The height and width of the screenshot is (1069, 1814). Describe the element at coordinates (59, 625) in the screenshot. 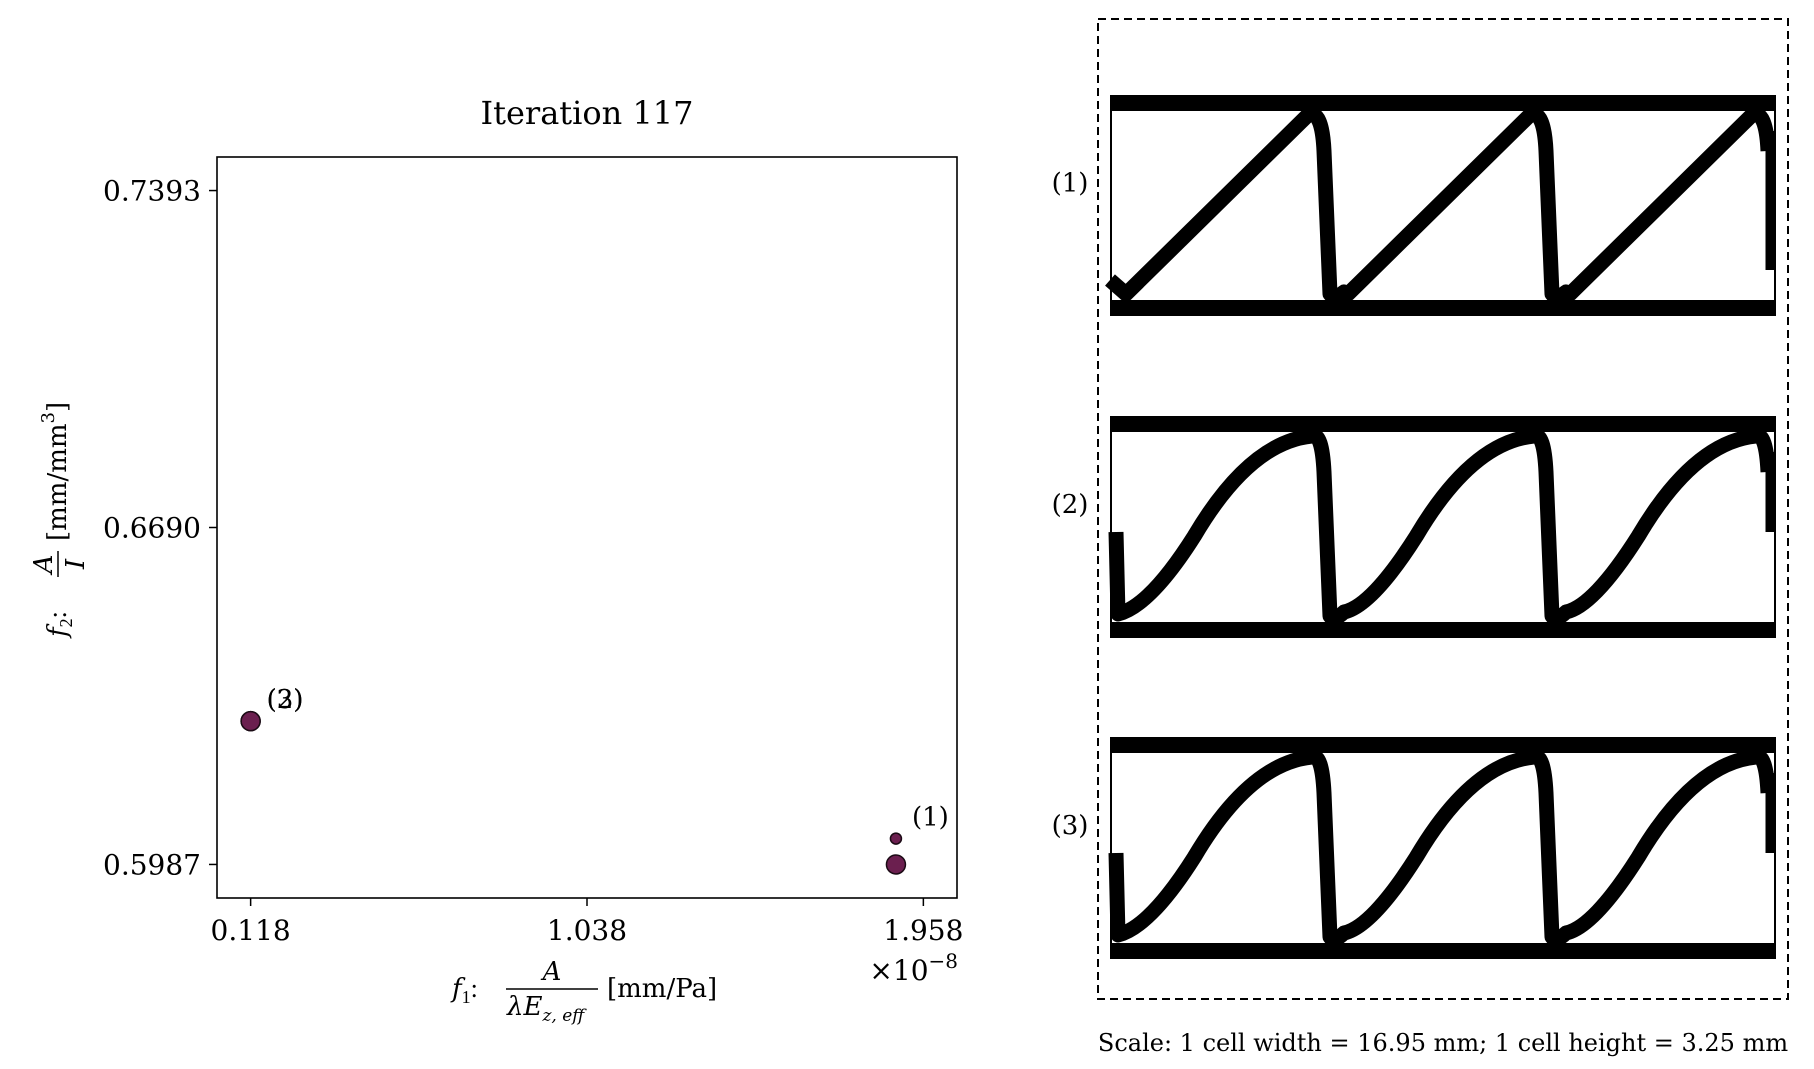

I see `svg-text: f2:` at that location.